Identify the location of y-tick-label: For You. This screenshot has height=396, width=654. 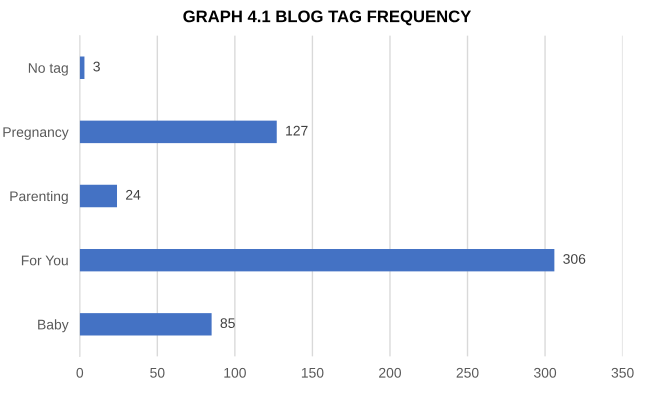
(45, 261).